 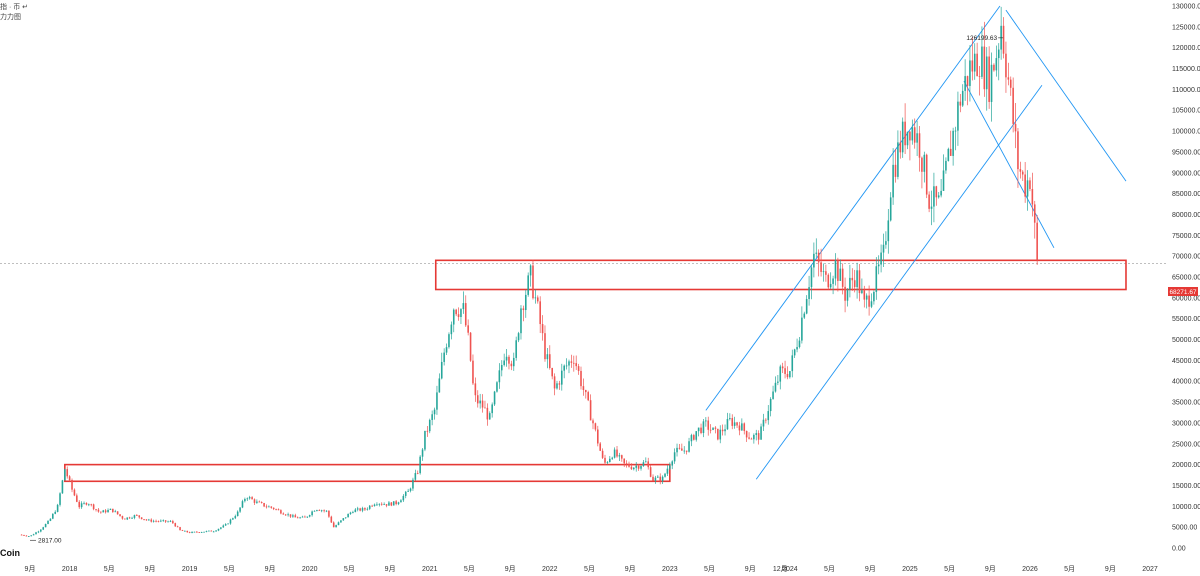 I want to click on x-tick-label: 2026, so click(x=1030, y=569).